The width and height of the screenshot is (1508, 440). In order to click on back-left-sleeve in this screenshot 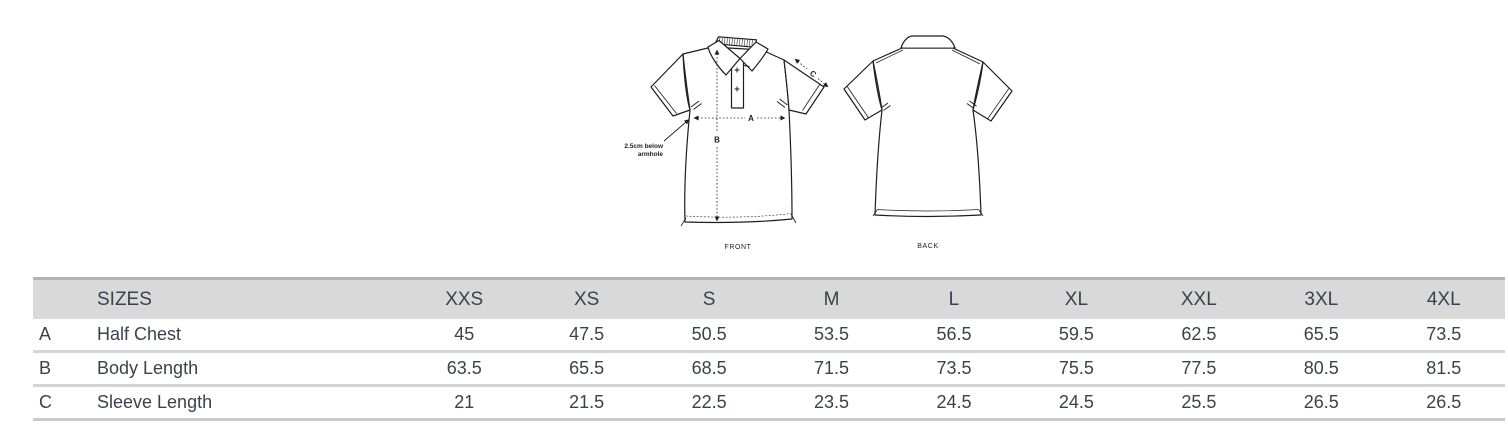, I will do `click(863, 90)`.